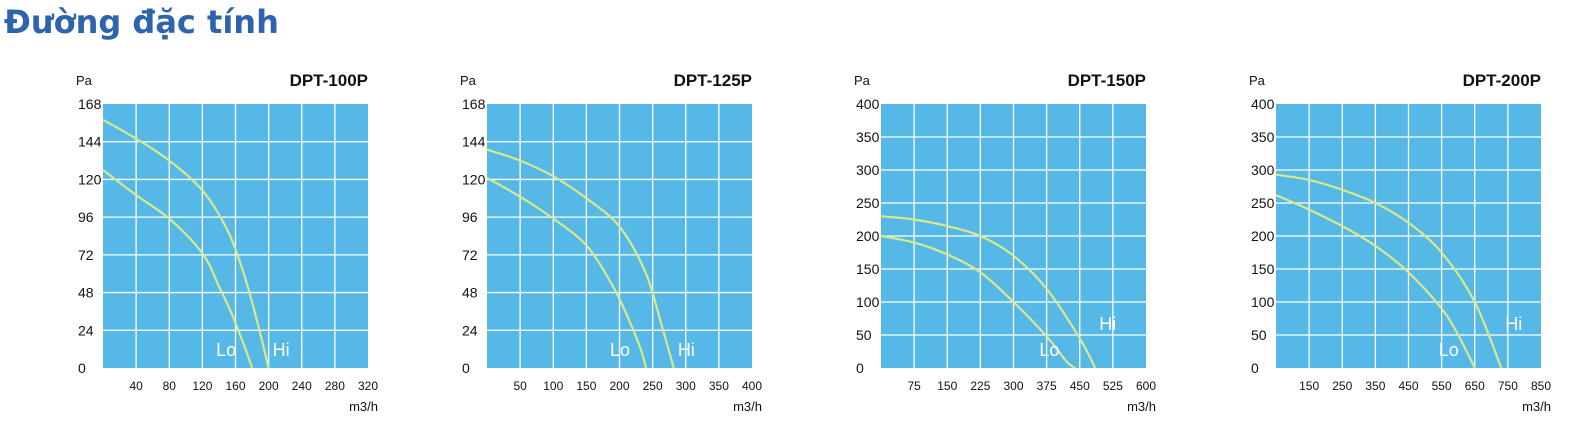 Image resolution: width=1575 pixels, height=423 pixels. What do you see at coordinates (170, 386) in the screenshot?
I see `x-tick-label: 80` at bounding box center [170, 386].